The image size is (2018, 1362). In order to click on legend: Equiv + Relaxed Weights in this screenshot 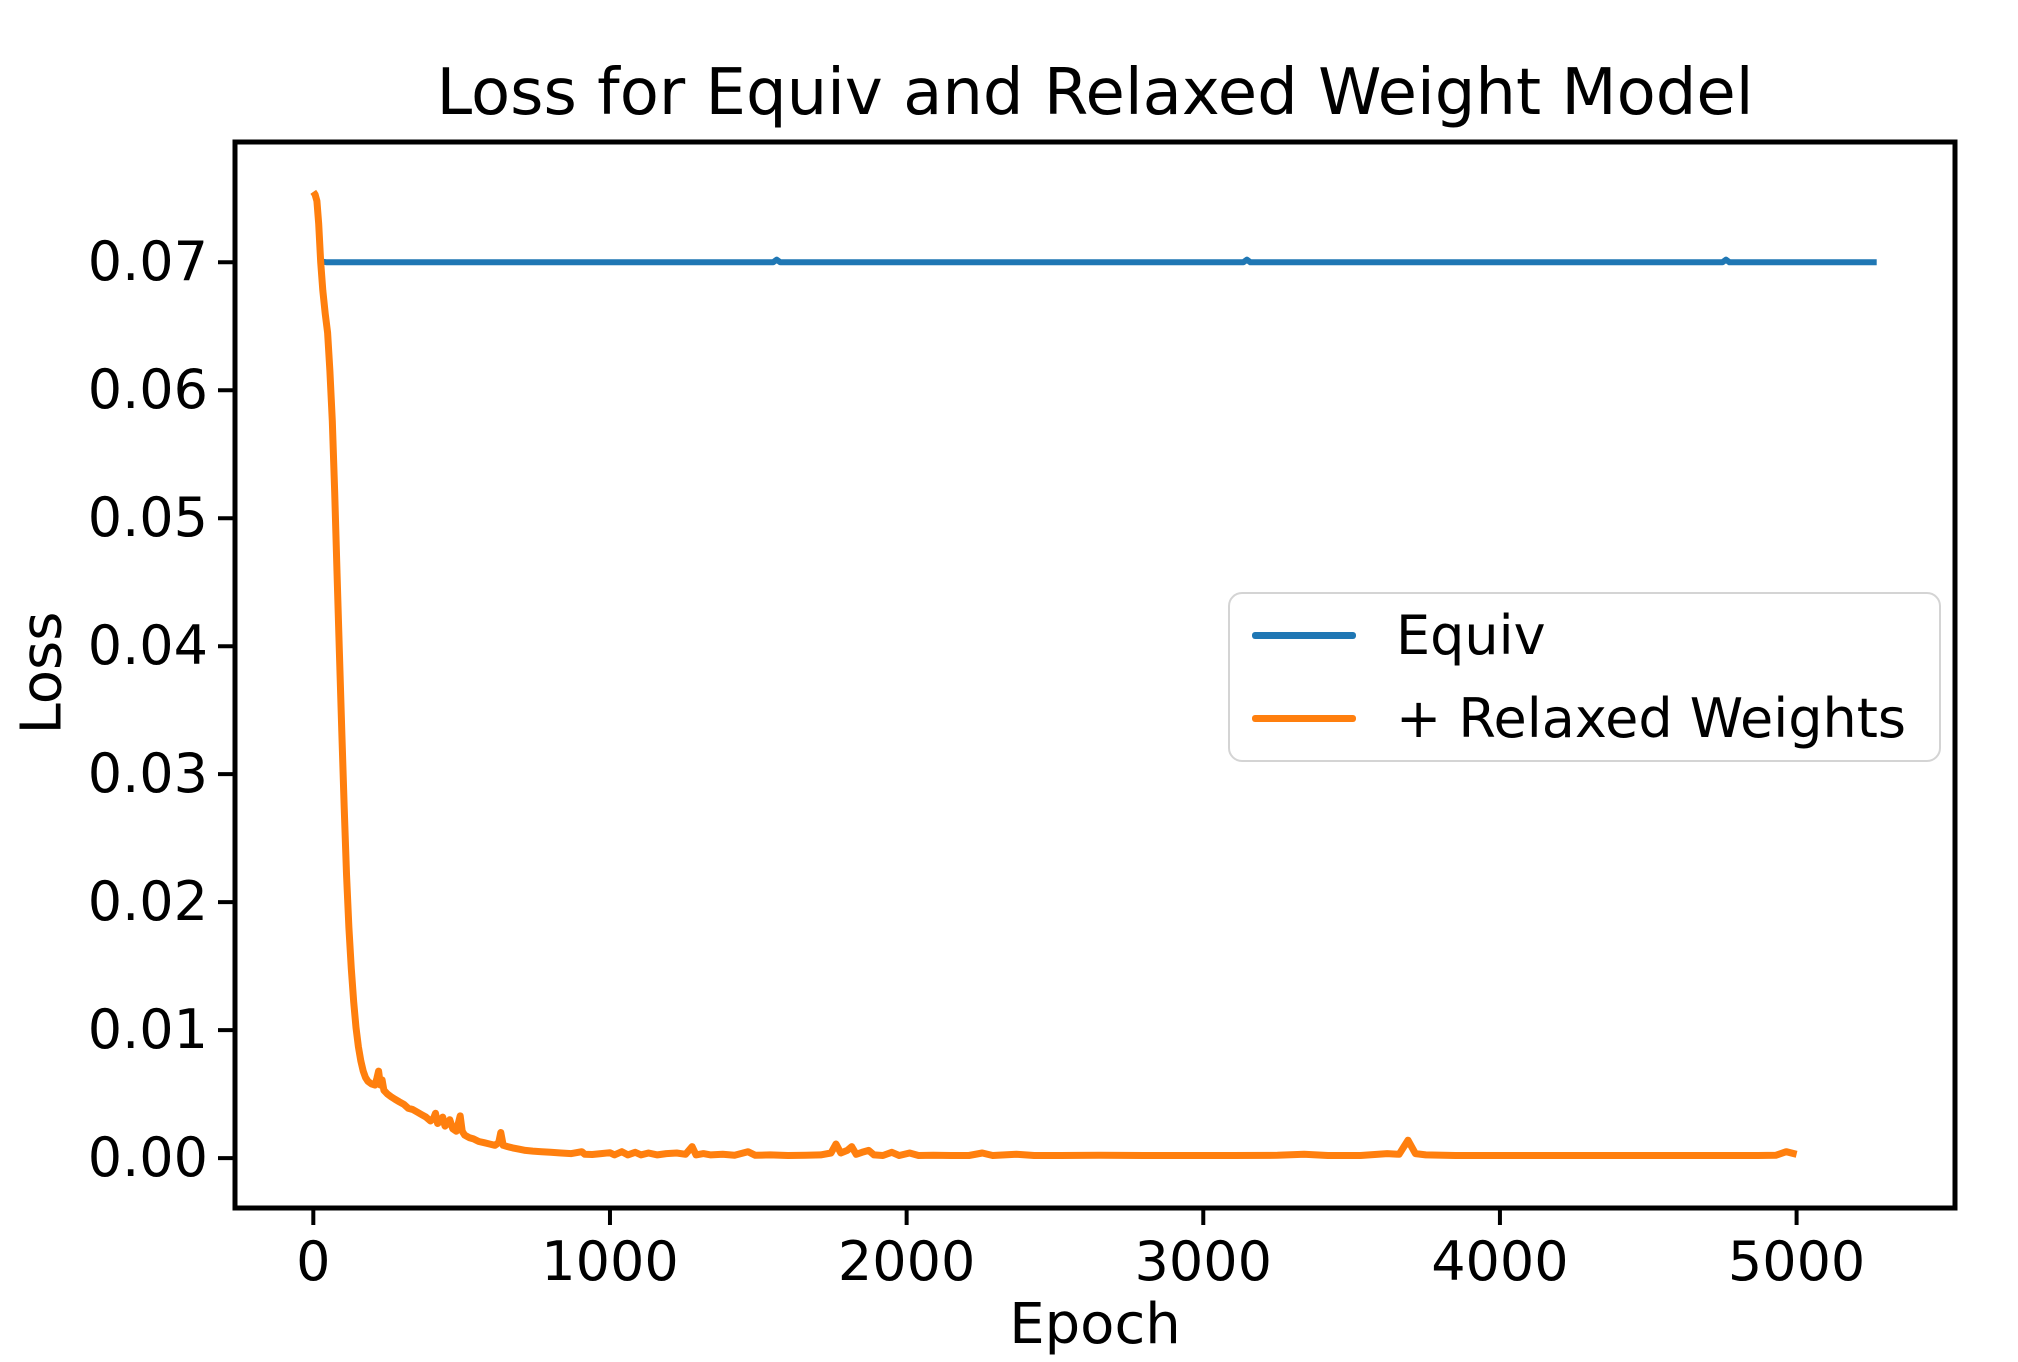, I will do `click(1584, 677)`.